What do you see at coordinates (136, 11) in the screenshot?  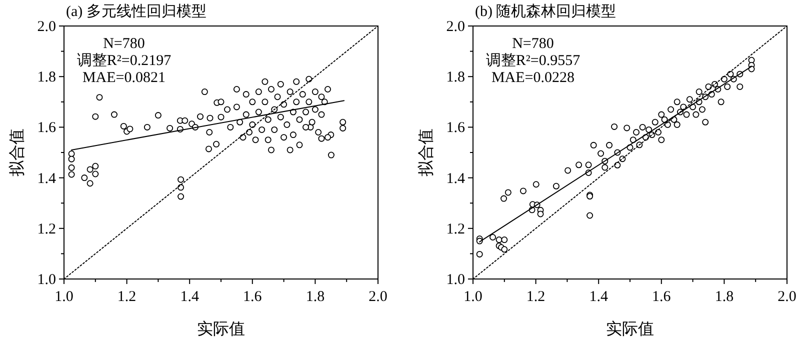 I see `chart-title: (a) 多元线性回归模型` at bounding box center [136, 11].